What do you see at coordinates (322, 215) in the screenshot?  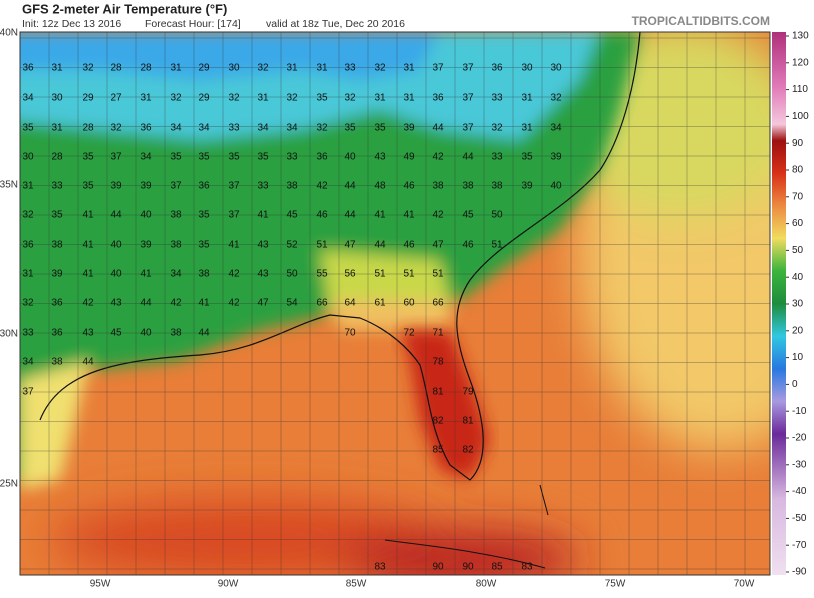 I see `temperature-label: 46` at bounding box center [322, 215].